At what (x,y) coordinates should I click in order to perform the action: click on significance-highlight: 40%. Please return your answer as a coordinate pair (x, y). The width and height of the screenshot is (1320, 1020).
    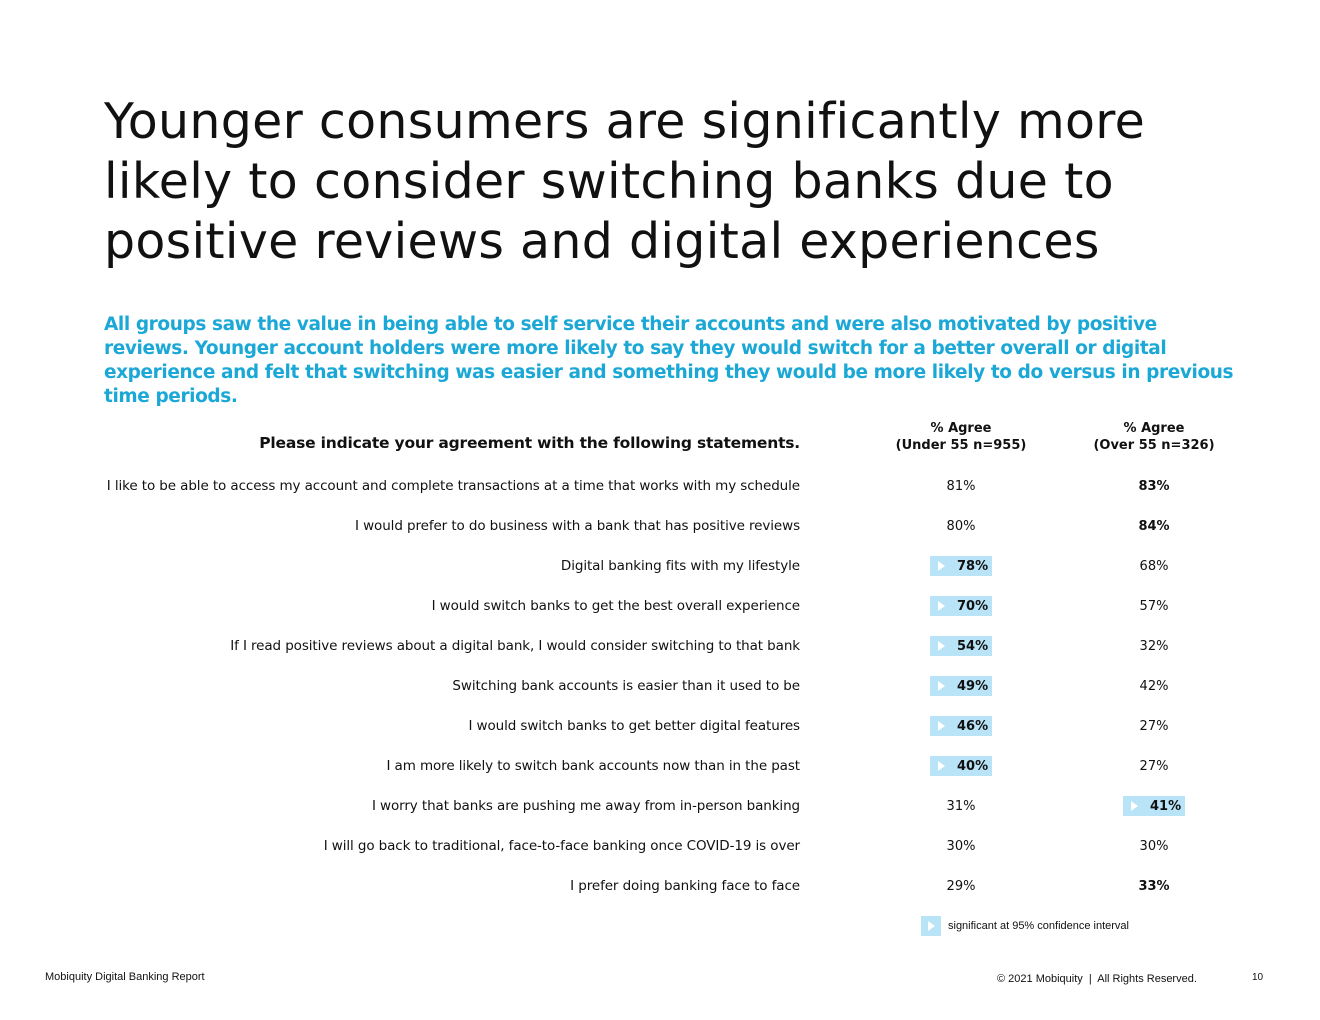
    Looking at the image, I should click on (961, 766).